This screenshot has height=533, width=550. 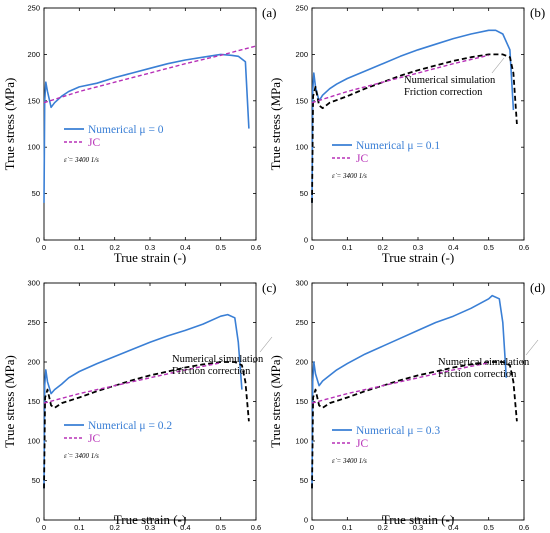 What do you see at coordinates (398, 146) in the screenshot?
I see `legend-entry-numerical: Numerical μ = 0.1` at bounding box center [398, 146].